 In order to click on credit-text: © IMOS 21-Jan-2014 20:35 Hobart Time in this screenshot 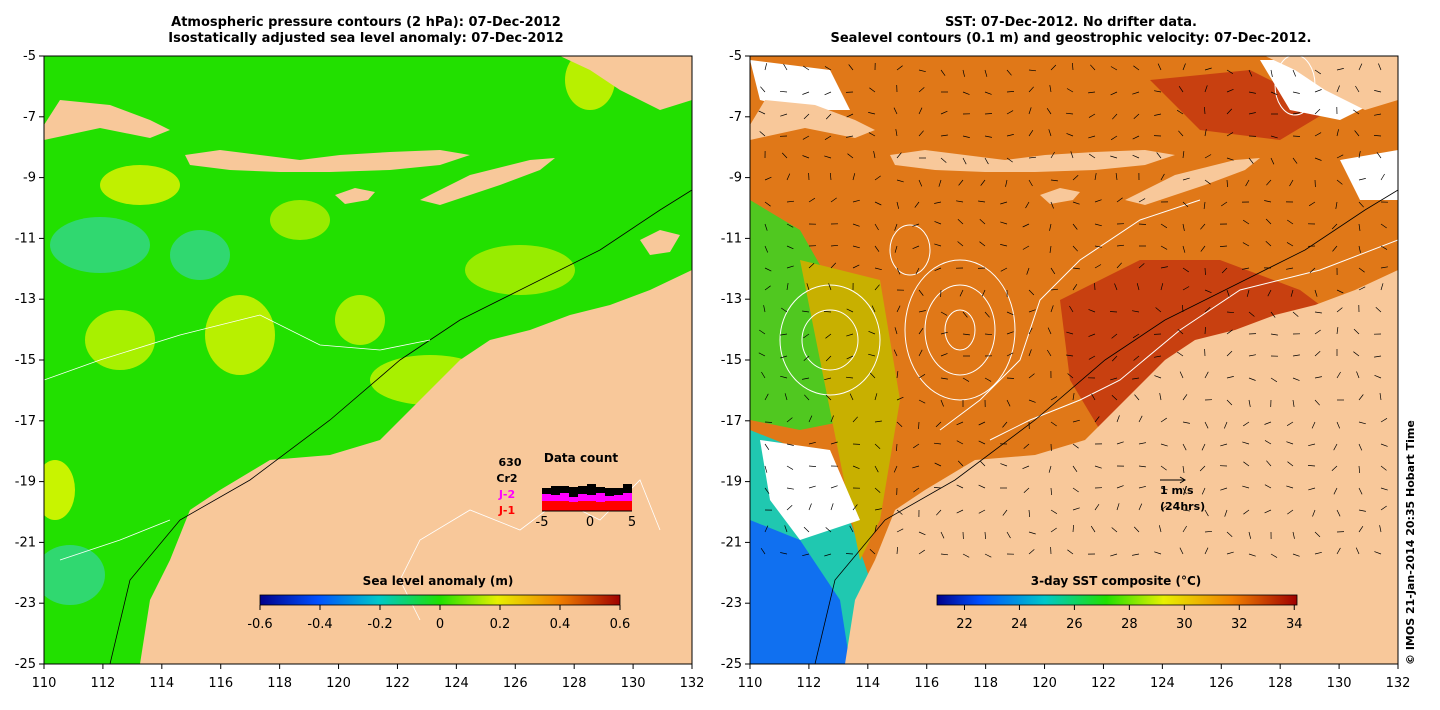, I will do `click(1410, 542)`.